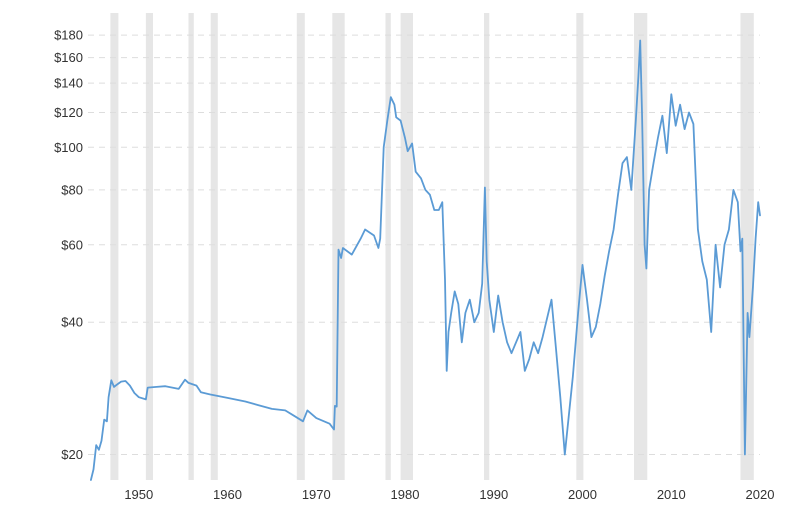  What do you see at coordinates (316, 494) in the screenshot?
I see `x-tick-label: 1970` at bounding box center [316, 494].